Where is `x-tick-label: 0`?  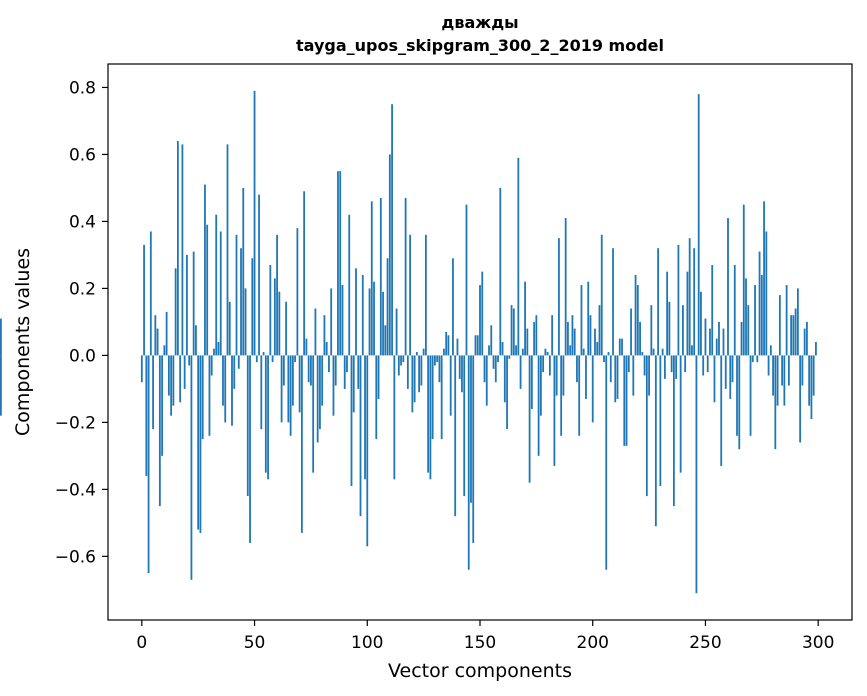 x-tick-label: 0 is located at coordinates (141, 643).